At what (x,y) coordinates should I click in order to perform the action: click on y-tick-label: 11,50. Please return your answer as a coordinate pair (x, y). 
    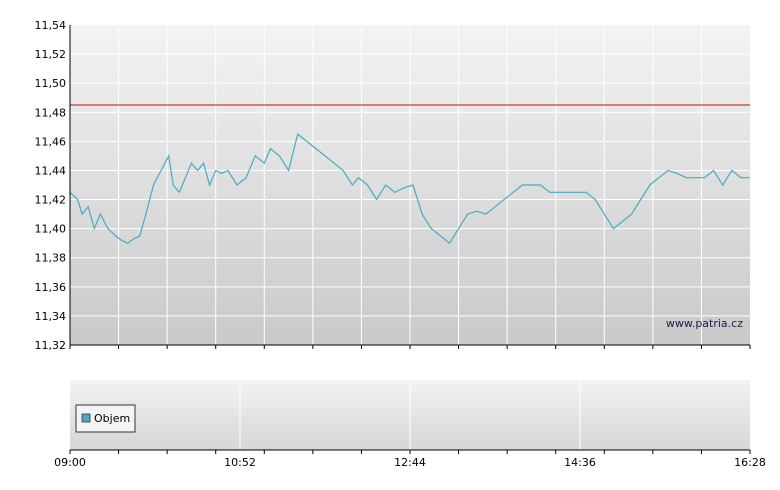
    Looking at the image, I should click on (51, 83).